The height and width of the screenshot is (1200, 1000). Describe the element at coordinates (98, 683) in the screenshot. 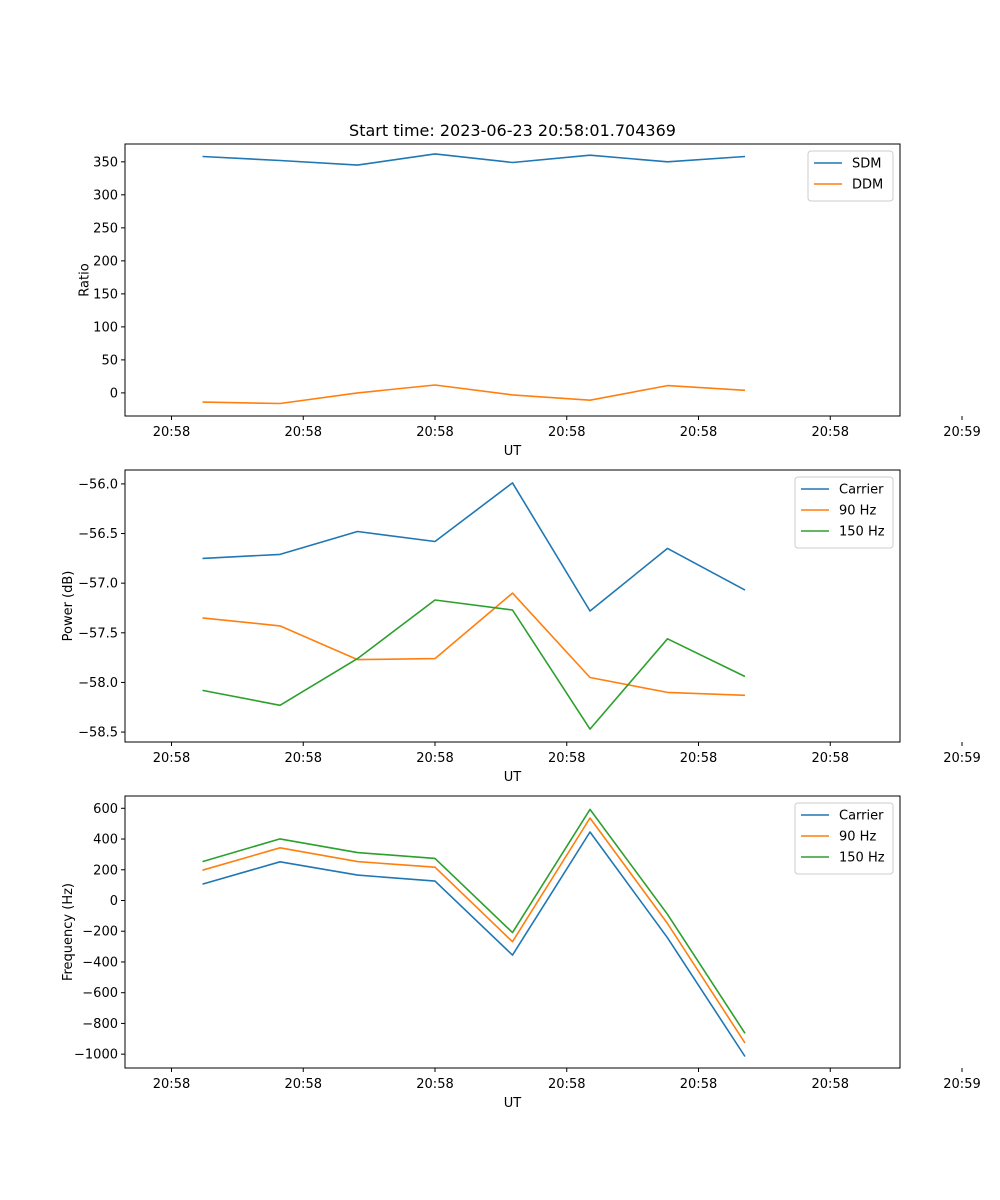

I see `y-tick-label: −58.0` at that location.